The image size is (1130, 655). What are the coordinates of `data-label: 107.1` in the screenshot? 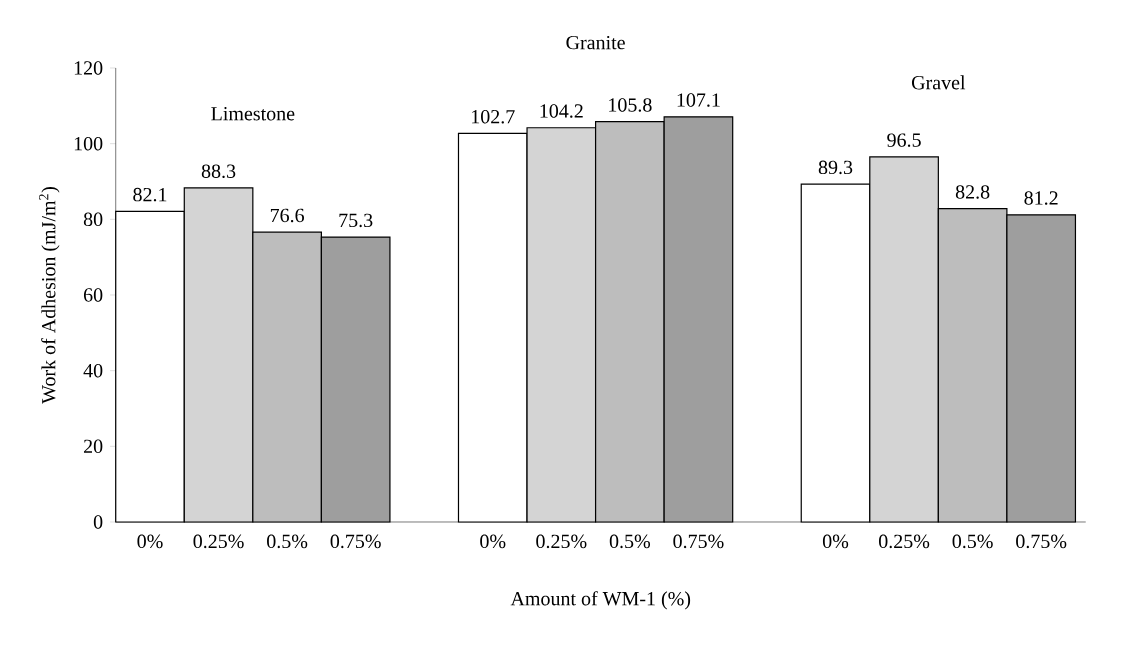 It's located at (698, 100).